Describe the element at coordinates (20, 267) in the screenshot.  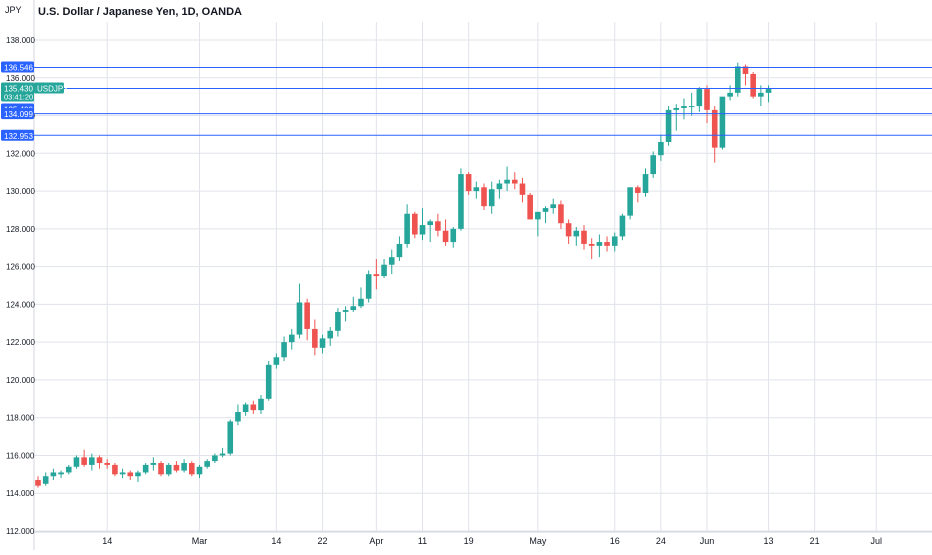
I see `y-tick-label: 126.000` at that location.